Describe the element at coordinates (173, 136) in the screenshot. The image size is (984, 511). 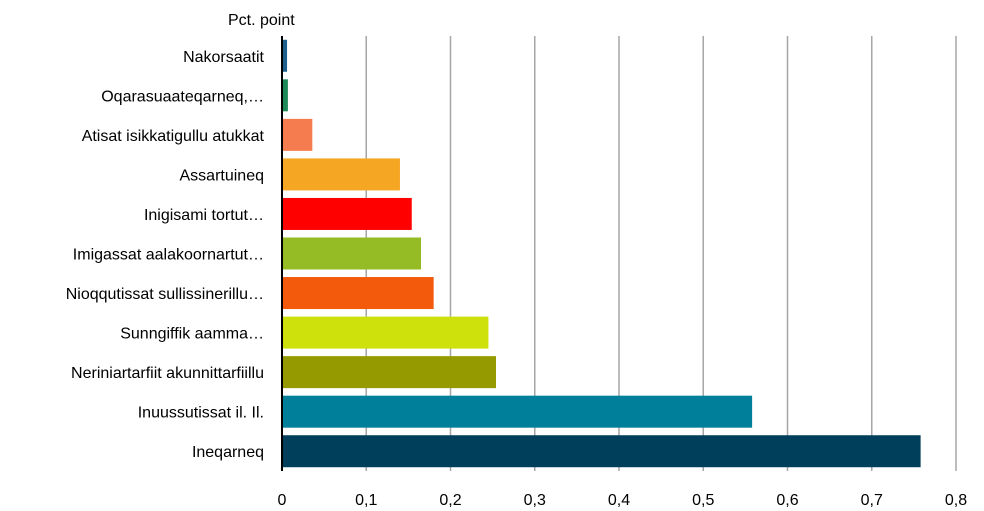
I see `category-label: Atisat isikkatigullu atukkat` at that location.